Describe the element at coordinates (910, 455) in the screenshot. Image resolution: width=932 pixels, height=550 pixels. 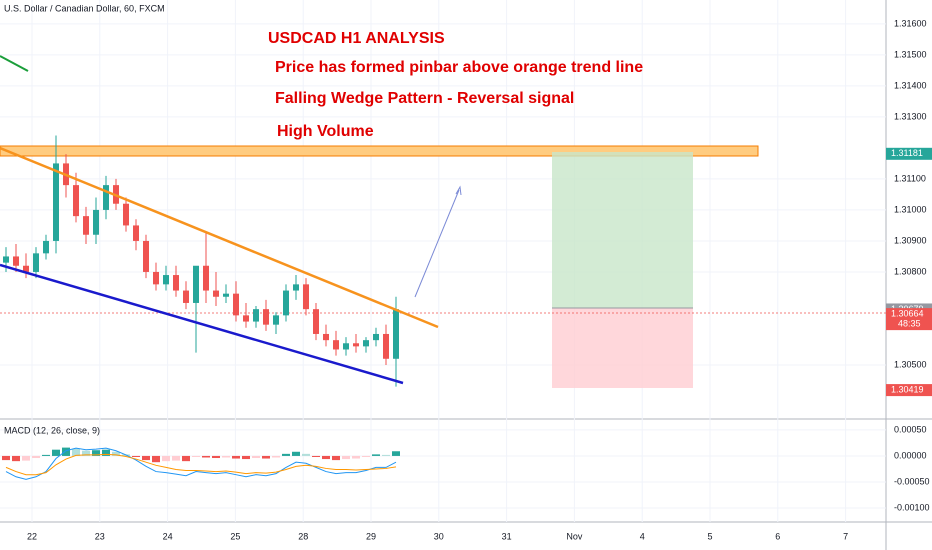
I see `y-tick-label: 0.00000` at that location.